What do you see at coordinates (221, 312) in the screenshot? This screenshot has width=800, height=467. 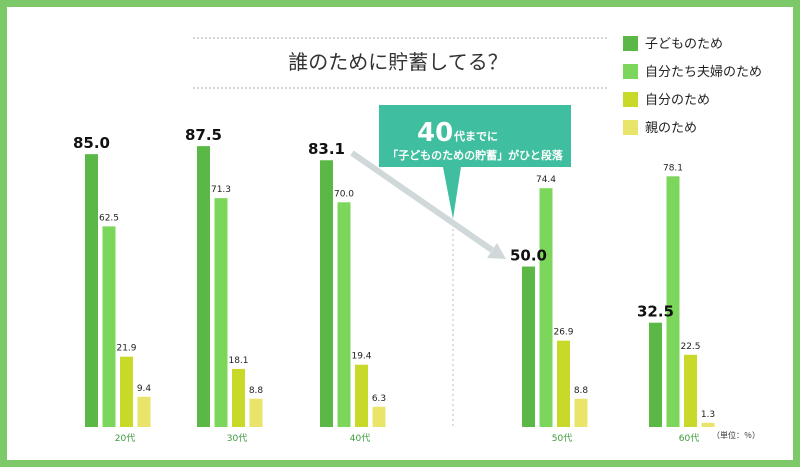 I see `bar-30代-2` at bounding box center [221, 312].